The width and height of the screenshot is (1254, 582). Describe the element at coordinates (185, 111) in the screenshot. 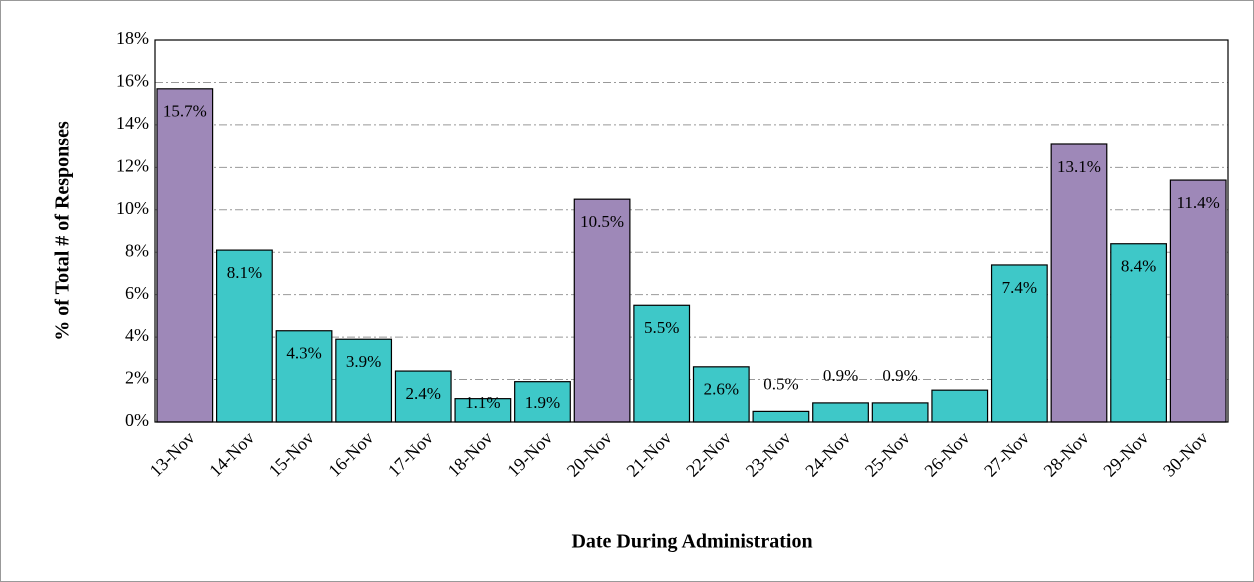

I see `data-label: 15.7%` at that location.